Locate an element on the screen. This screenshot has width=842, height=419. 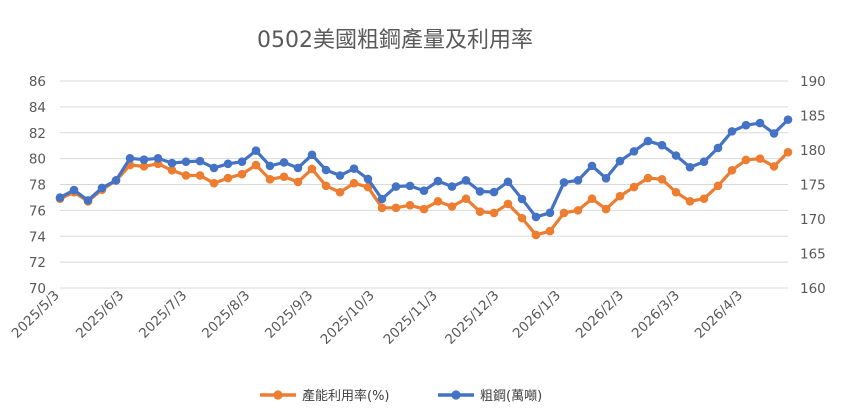
legend-label-utilization: 產能利用率(%) is located at coordinates (346, 396).